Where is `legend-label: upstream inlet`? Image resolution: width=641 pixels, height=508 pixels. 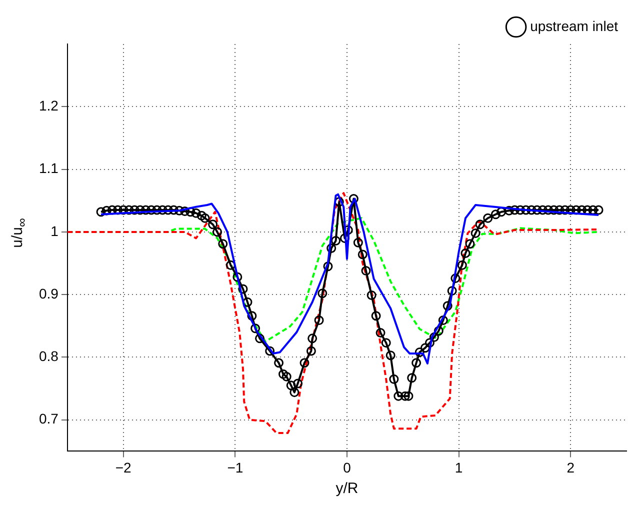
legend-label: upstream inlet is located at coordinates (574, 26).